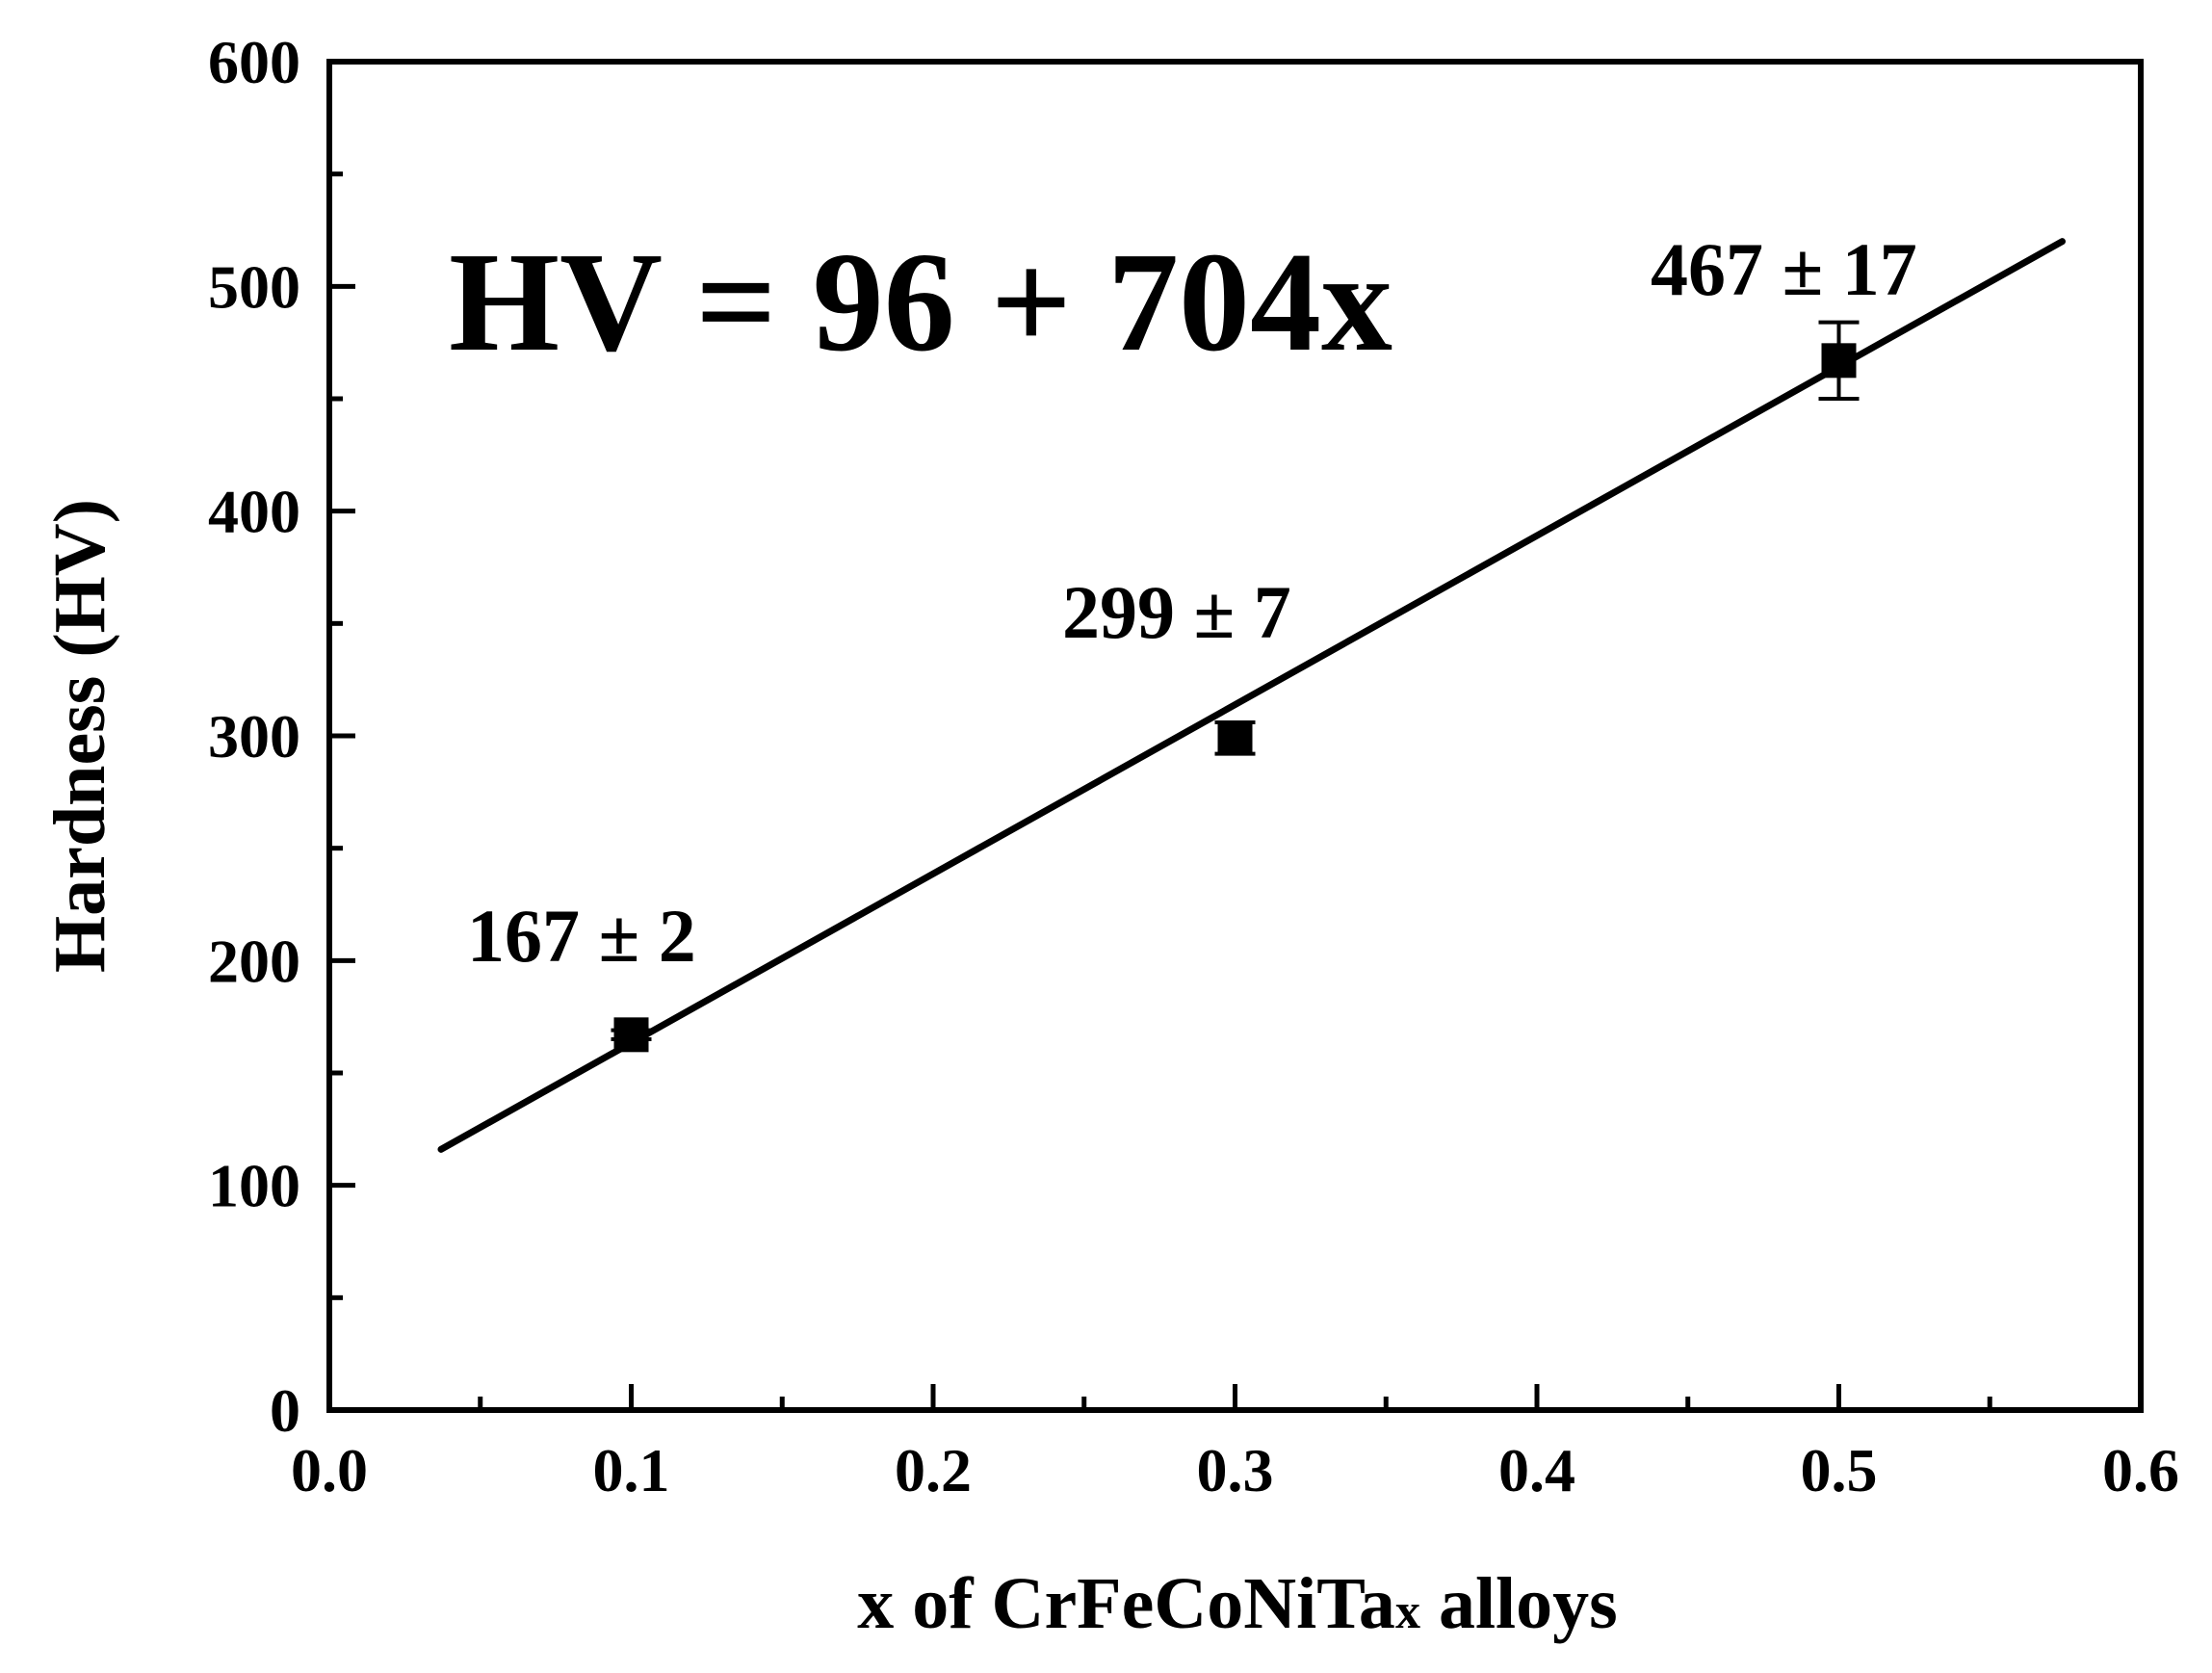 The width and height of the screenshot is (2212, 1673). Describe the element at coordinates (1784, 269) in the screenshot. I see `annotation-x05: 467 ± 17` at that location.